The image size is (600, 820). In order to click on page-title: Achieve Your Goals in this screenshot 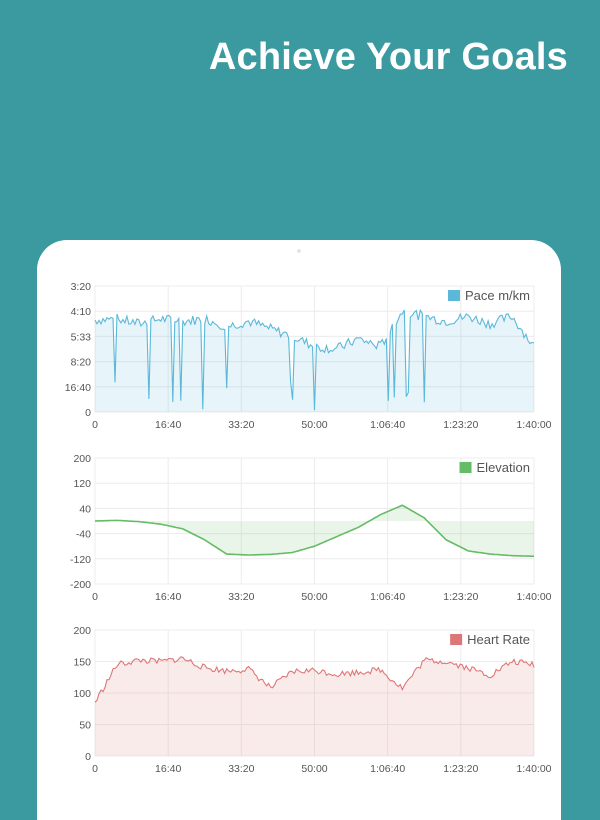, I will do `click(388, 57)`.